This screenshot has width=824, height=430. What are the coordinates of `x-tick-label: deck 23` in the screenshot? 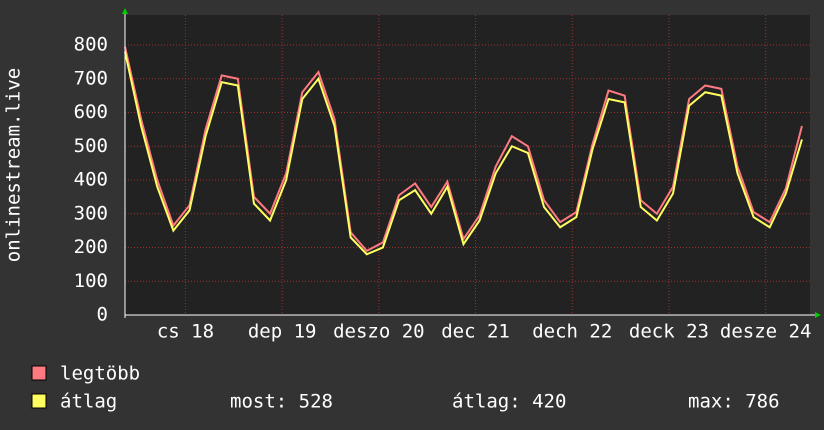 It's located at (669, 332).